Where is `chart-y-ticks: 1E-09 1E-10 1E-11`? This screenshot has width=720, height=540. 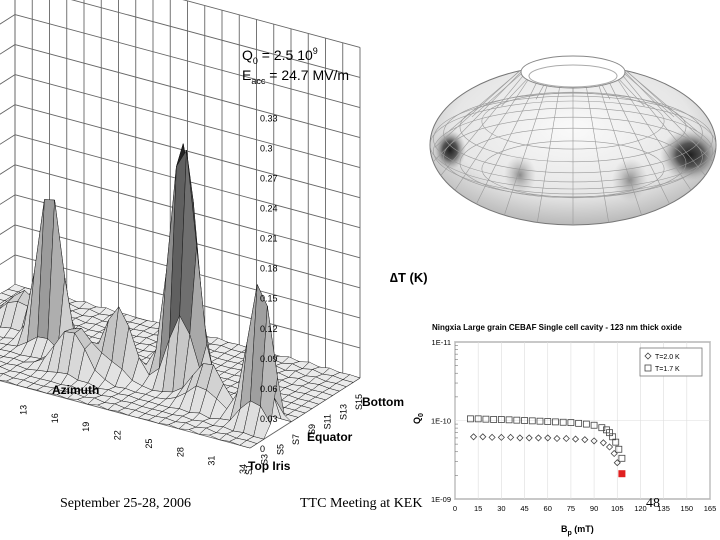 chart-y-ticks: 1E-09 1E-10 1E-11 is located at coordinates (441, 421).